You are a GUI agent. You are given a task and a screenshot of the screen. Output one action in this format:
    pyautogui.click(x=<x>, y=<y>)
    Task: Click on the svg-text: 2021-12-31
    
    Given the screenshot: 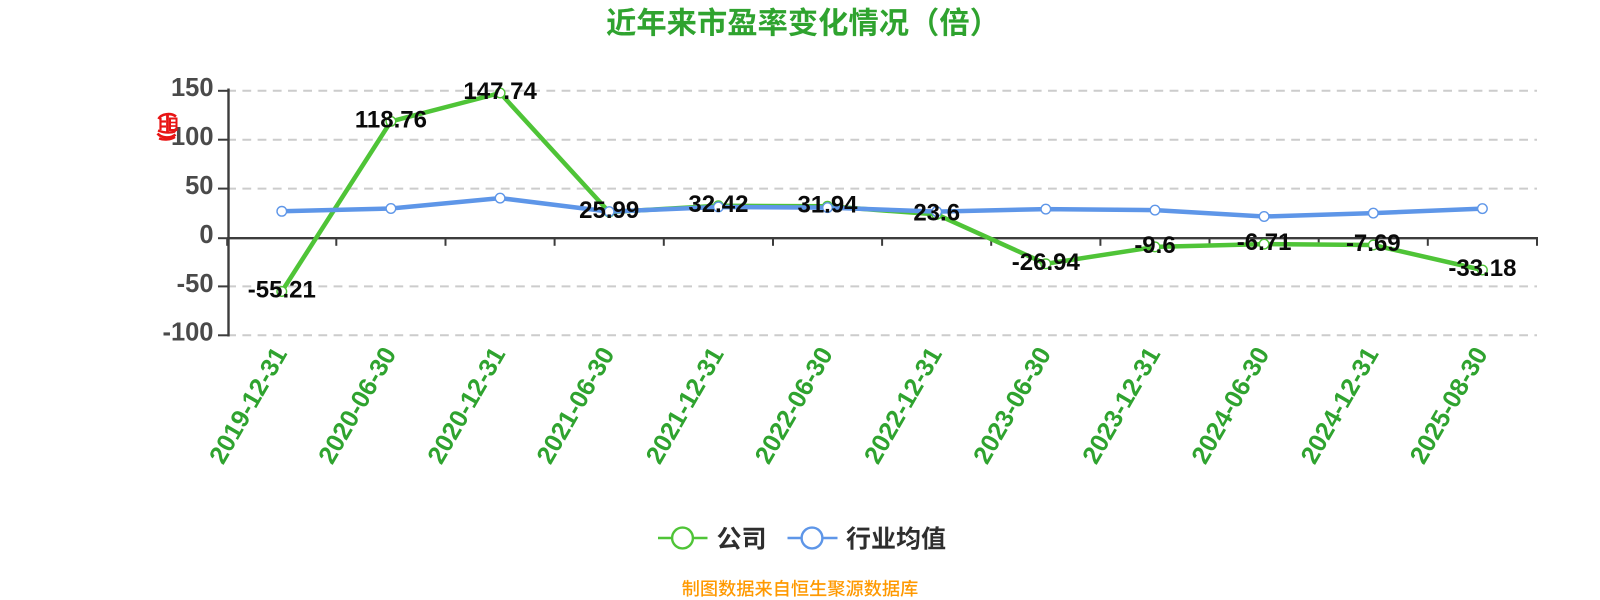 What is the action you would take?
    pyautogui.click(x=685, y=406)
    